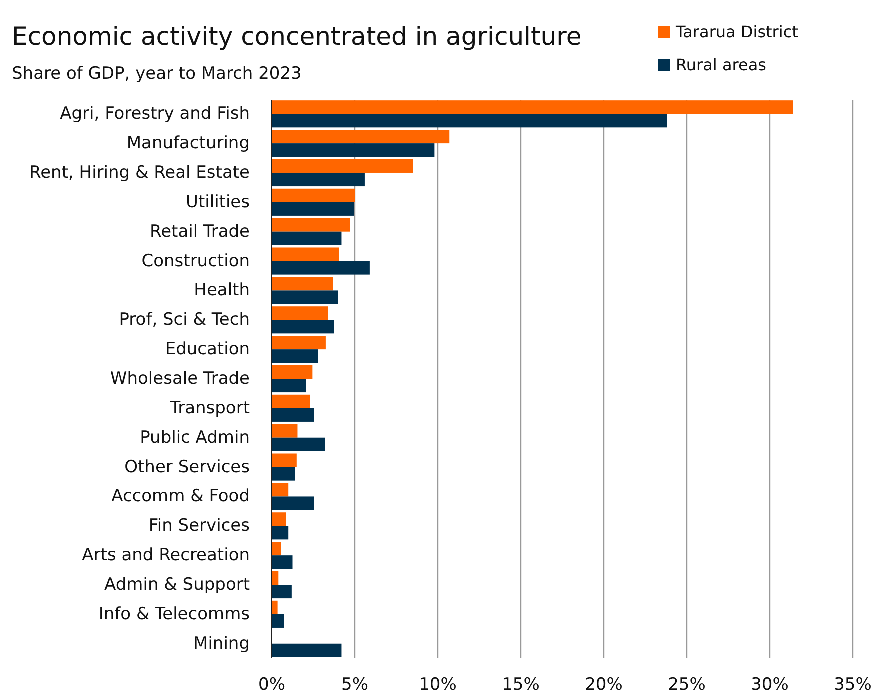  Describe the element at coordinates (736, 32) in the screenshot. I see `legend-label: Tararua District` at that location.